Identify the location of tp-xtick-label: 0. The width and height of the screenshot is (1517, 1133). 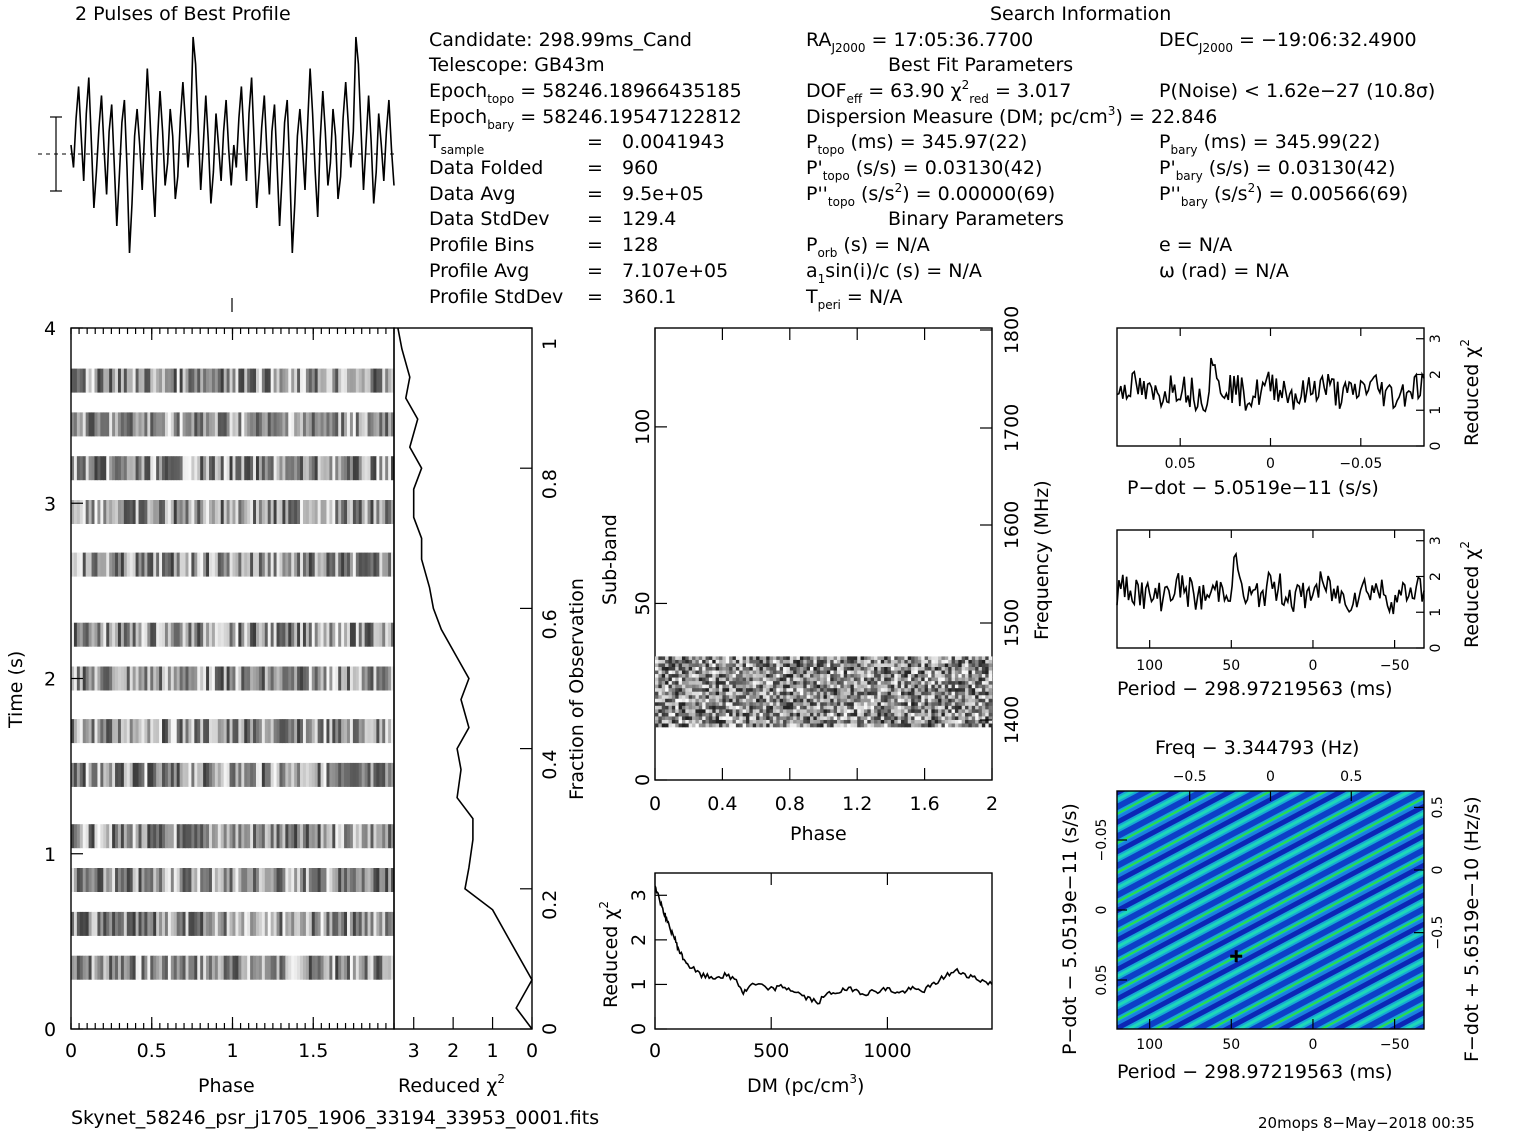
(71, 1051).